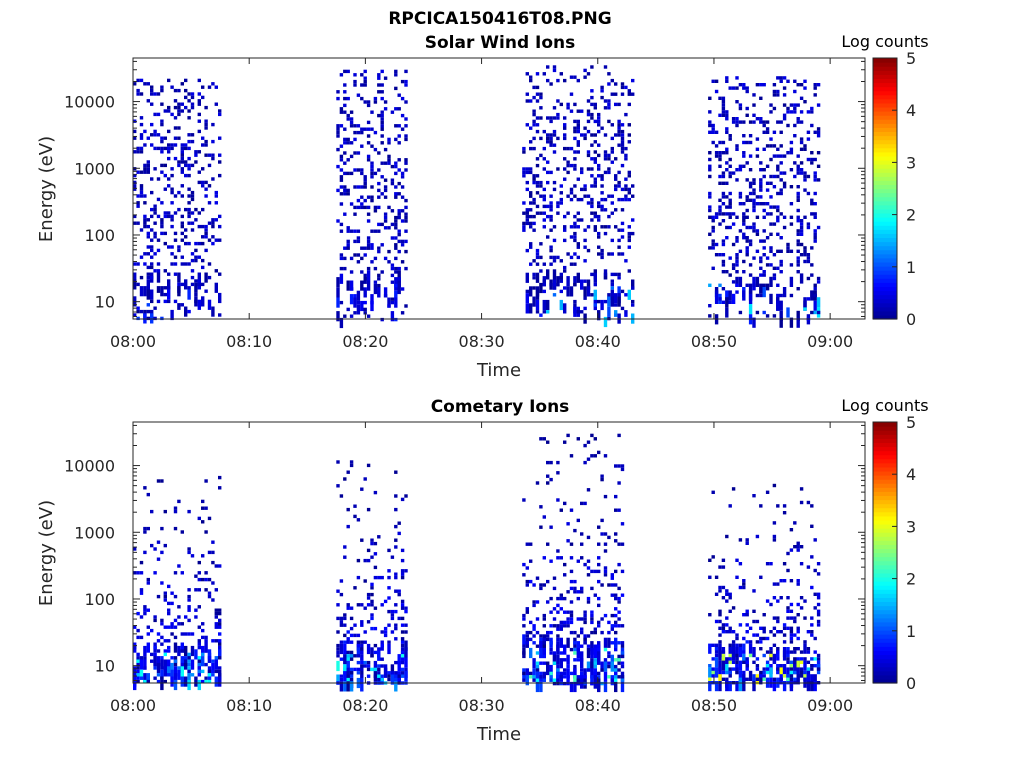 Image resolution: width=1024 pixels, height=768 pixels. I want to click on colorbar-title: Log counts, so click(884, 41).